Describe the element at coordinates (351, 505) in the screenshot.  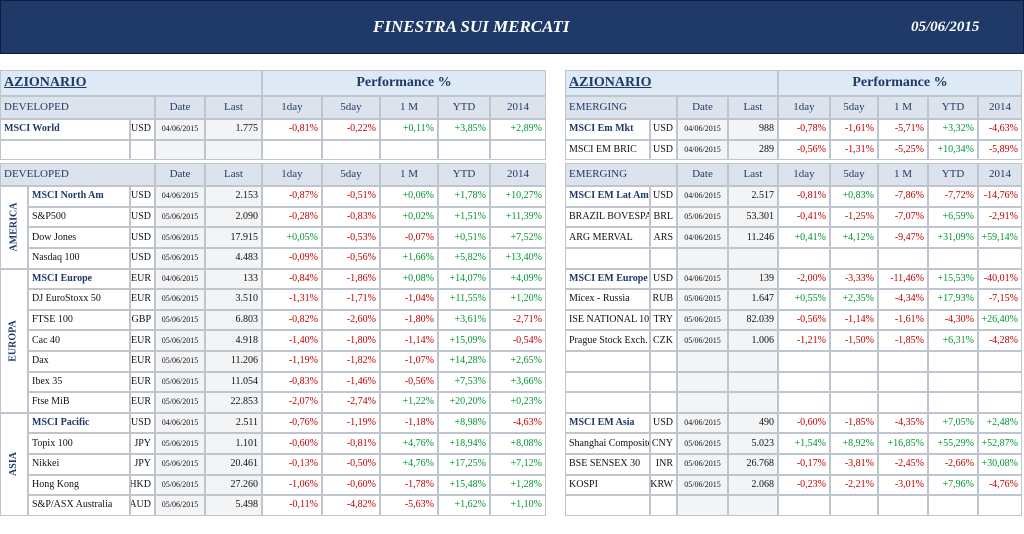
I see `change-5day: -4,82%` at that location.